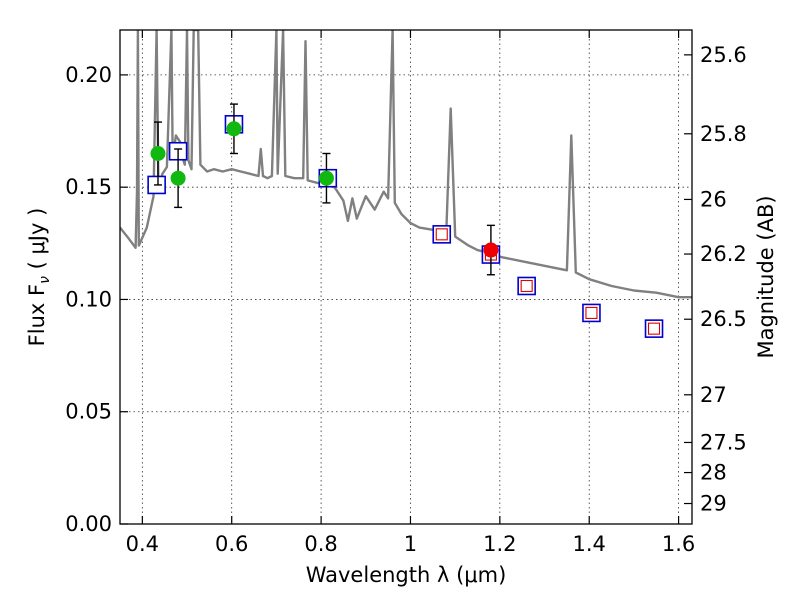 The width and height of the screenshot is (800, 600). What do you see at coordinates (678, 544) in the screenshot?
I see `x-tick-label: 1.6` at bounding box center [678, 544].